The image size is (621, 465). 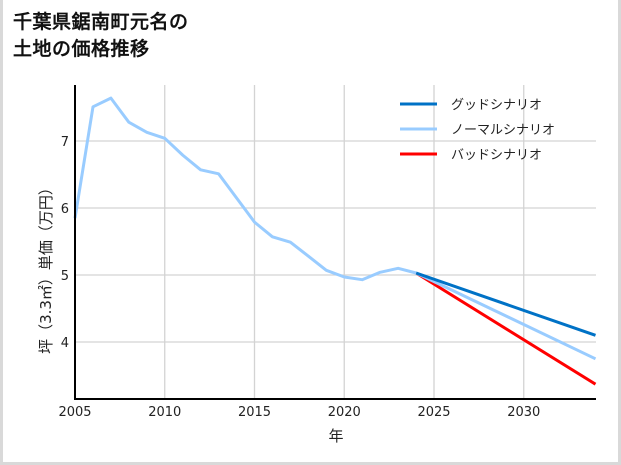 What do you see at coordinates (74, 412) in the screenshot?
I see `x-tick-label: 2005` at bounding box center [74, 412].